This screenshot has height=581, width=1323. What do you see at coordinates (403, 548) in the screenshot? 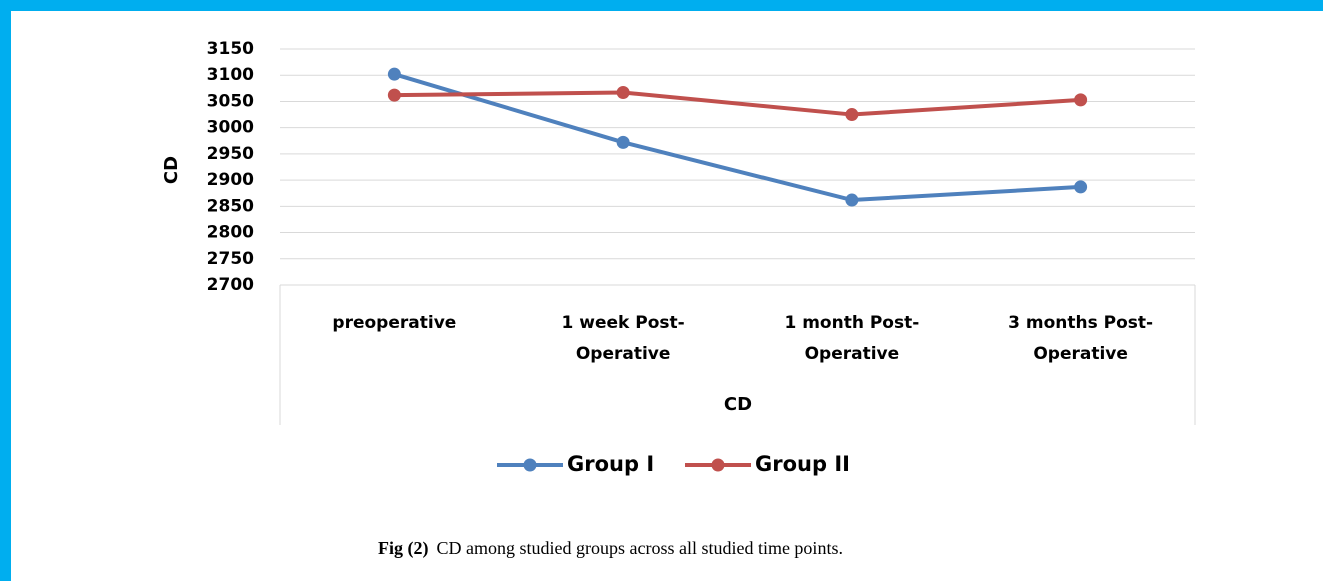
I see `caption-label: Fig (2)` at bounding box center [403, 548].